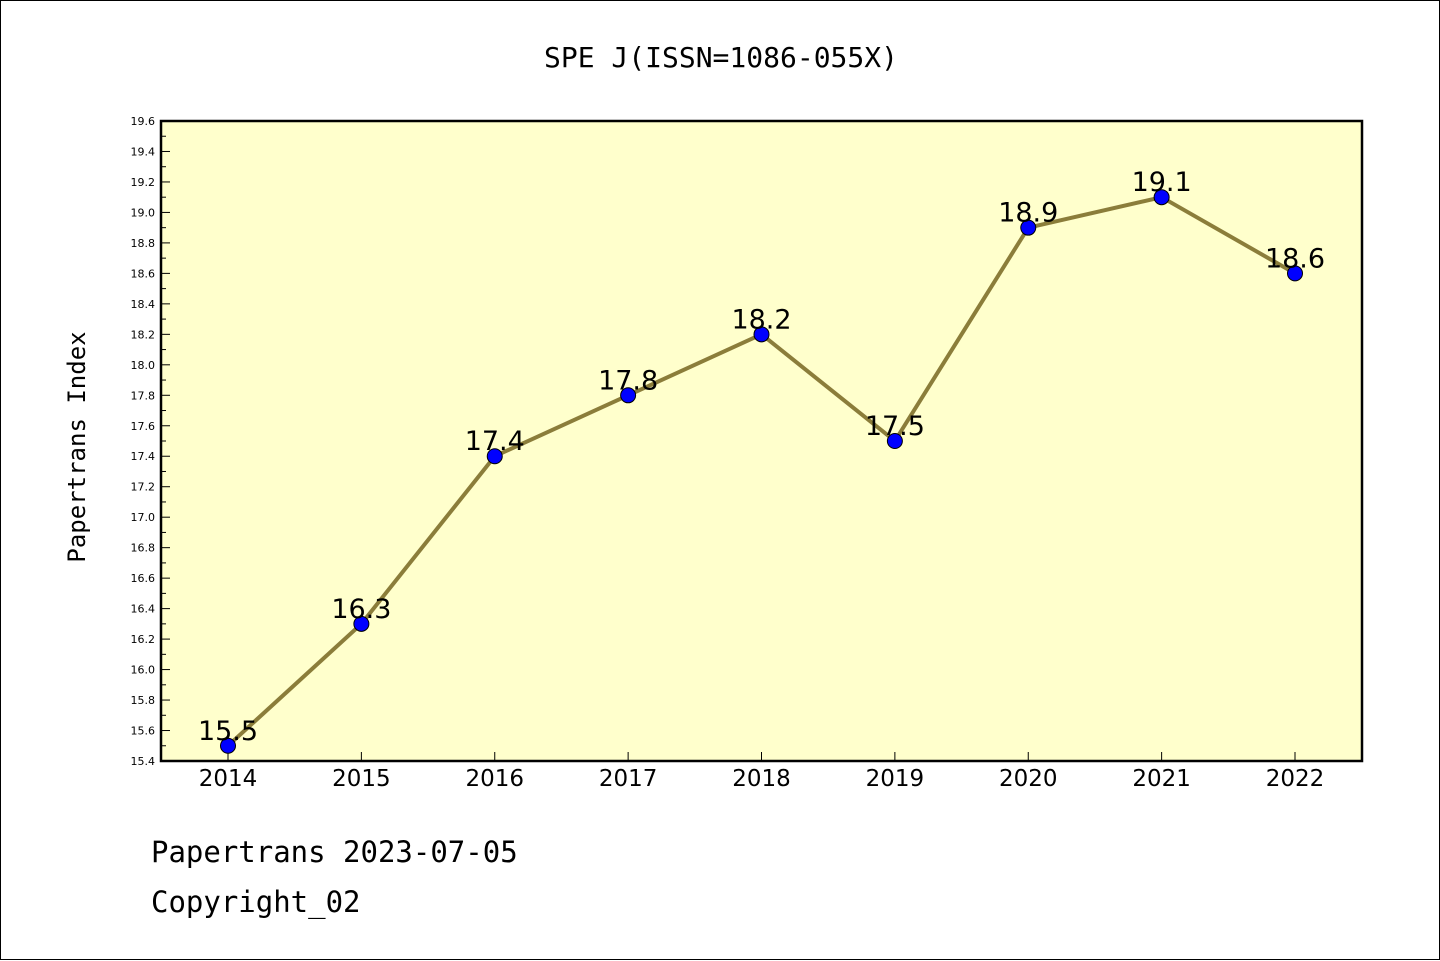 This screenshot has width=1440, height=961. What do you see at coordinates (628, 779) in the screenshot?
I see `x-tick-label: 2017` at bounding box center [628, 779].